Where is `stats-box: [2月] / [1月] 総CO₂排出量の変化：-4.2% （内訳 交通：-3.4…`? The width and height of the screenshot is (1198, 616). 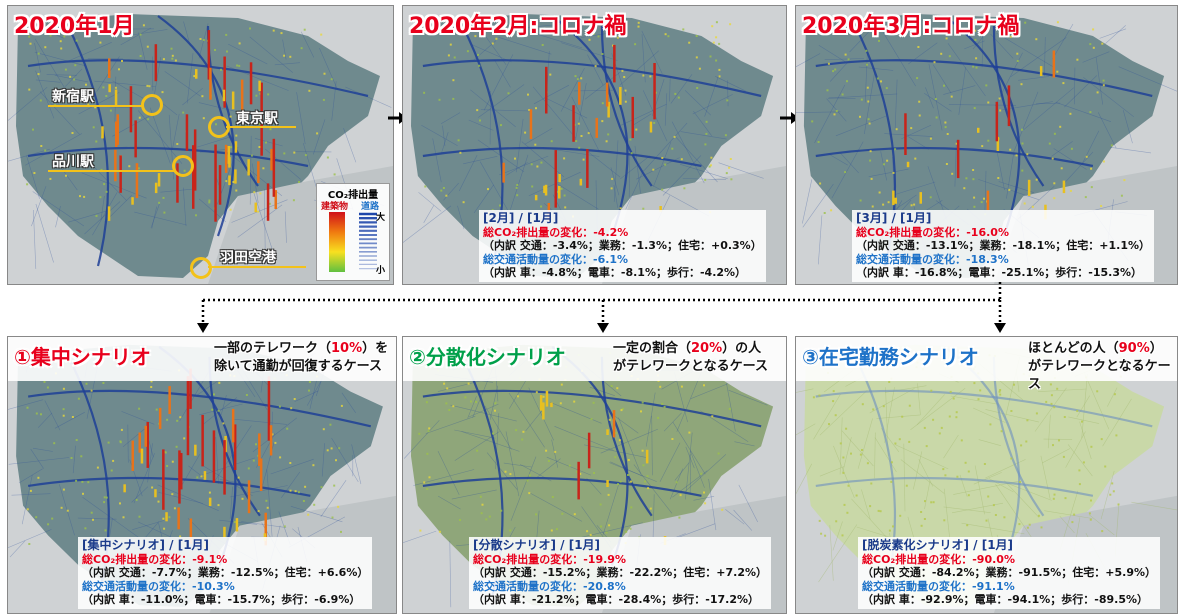
stats-box: [2月] / [1月] 総CO₂排出量の変化：-4.2% （内訳 交通：-3.4… is located at coordinates (622, 246).